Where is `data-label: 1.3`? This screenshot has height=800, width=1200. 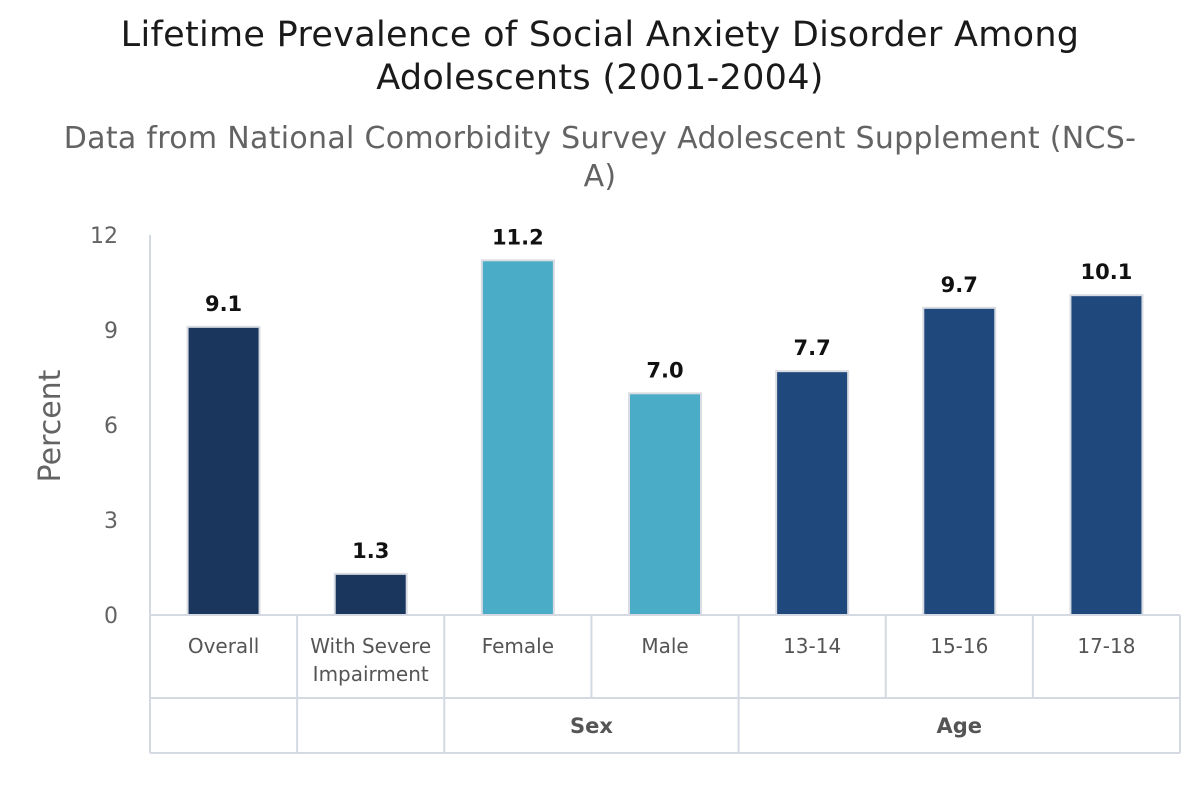
data-label: 1.3 is located at coordinates (370, 551).